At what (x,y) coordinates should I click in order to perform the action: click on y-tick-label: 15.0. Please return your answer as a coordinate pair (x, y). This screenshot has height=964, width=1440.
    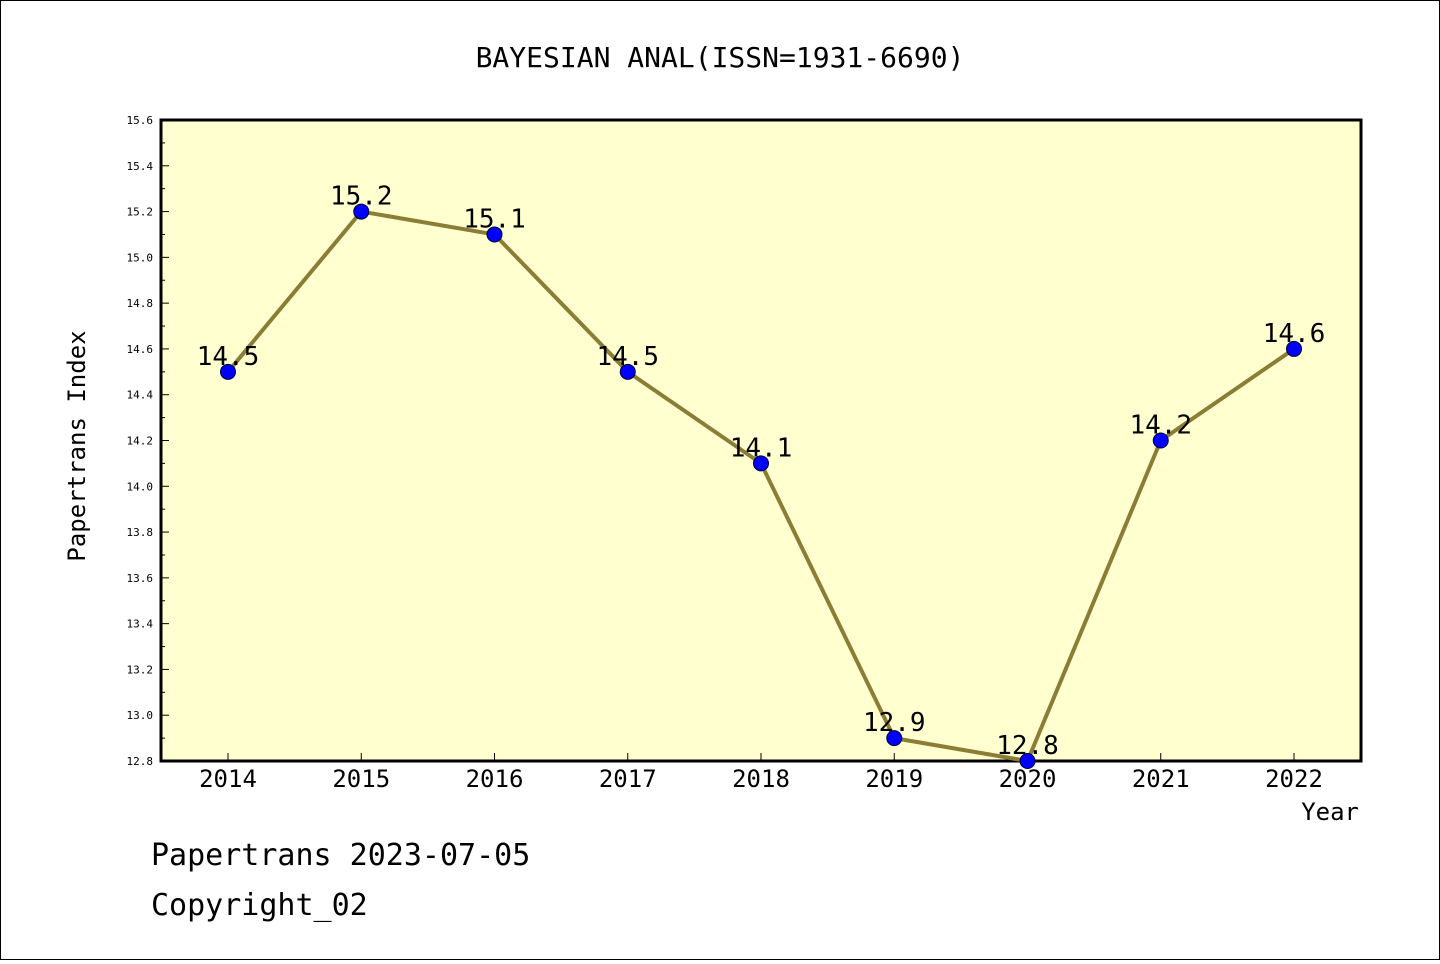
    Looking at the image, I should click on (140, 257).